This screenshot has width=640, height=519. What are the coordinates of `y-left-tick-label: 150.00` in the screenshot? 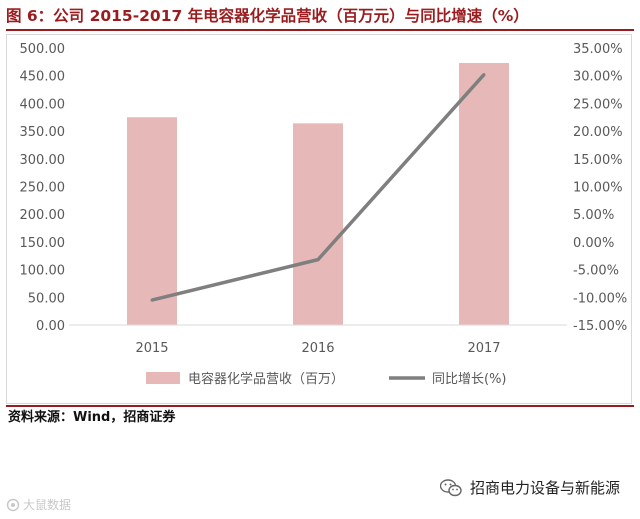 It's located at (43, 243).